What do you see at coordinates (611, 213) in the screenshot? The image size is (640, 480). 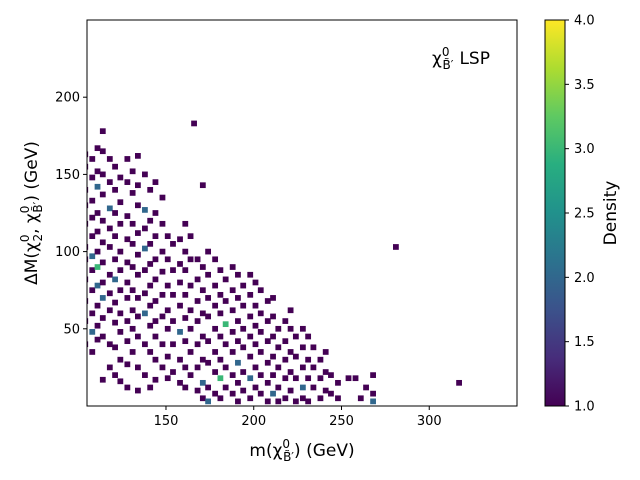 I see `colorbar-label: Density` at bounding box center [611, 213].